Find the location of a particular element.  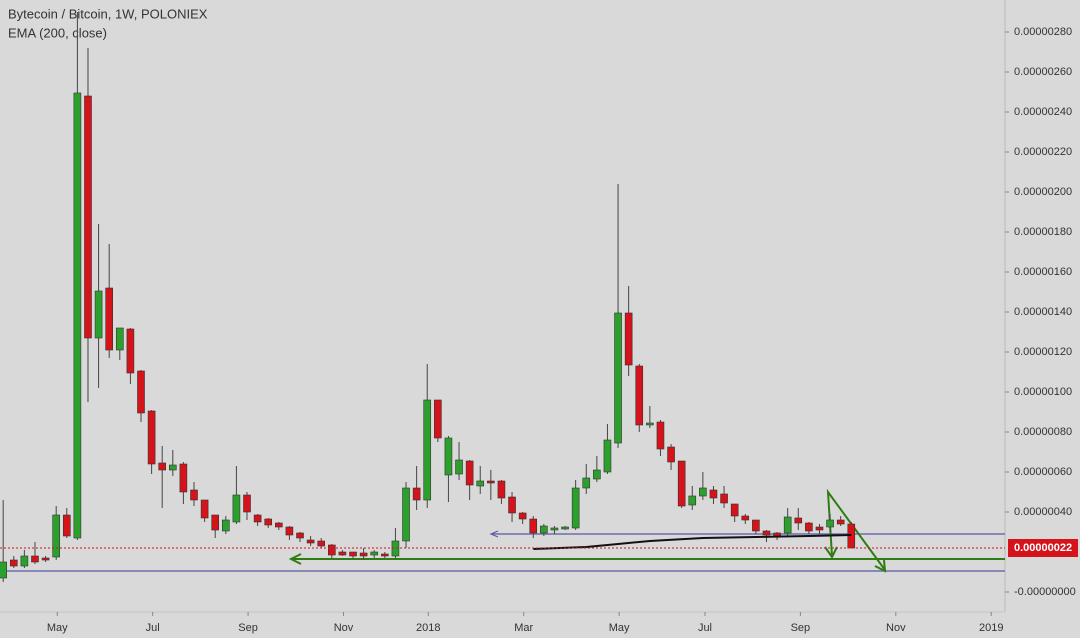

y-tick-label: 0.00000180 is located at coordinates (1043, 232).